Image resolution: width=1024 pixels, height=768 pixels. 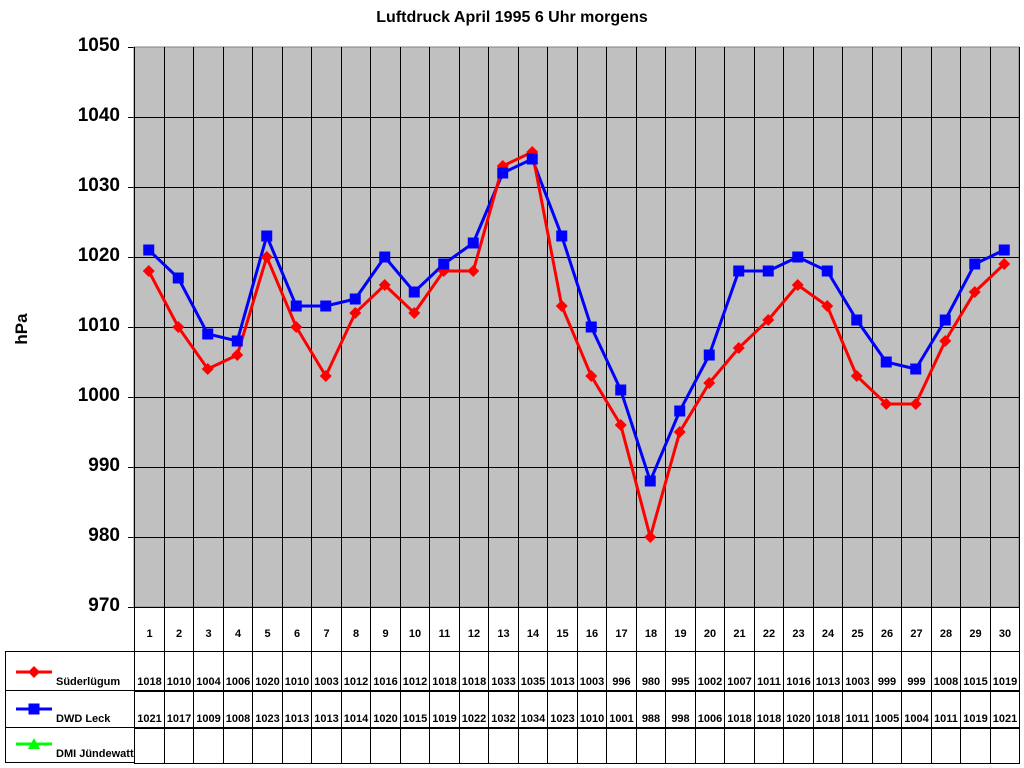 I want to click on y-tick-label: 980, so click(x=104, y=535).